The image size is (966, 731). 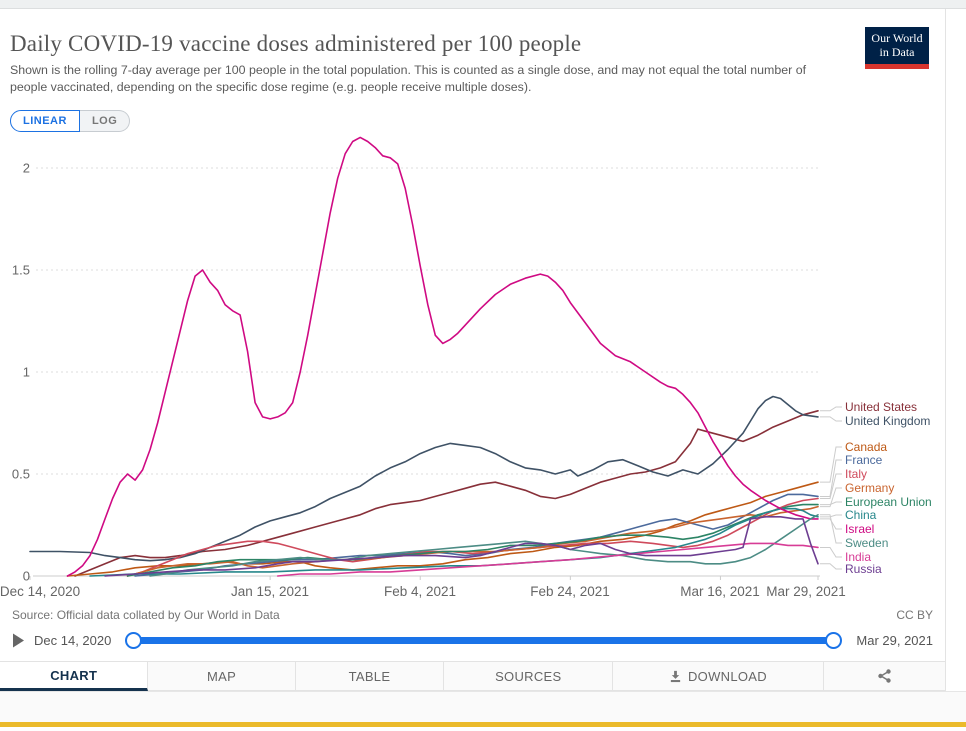 I want to click on series-label-united-kingdom: United Kingdom, so click(x=887, y=421).